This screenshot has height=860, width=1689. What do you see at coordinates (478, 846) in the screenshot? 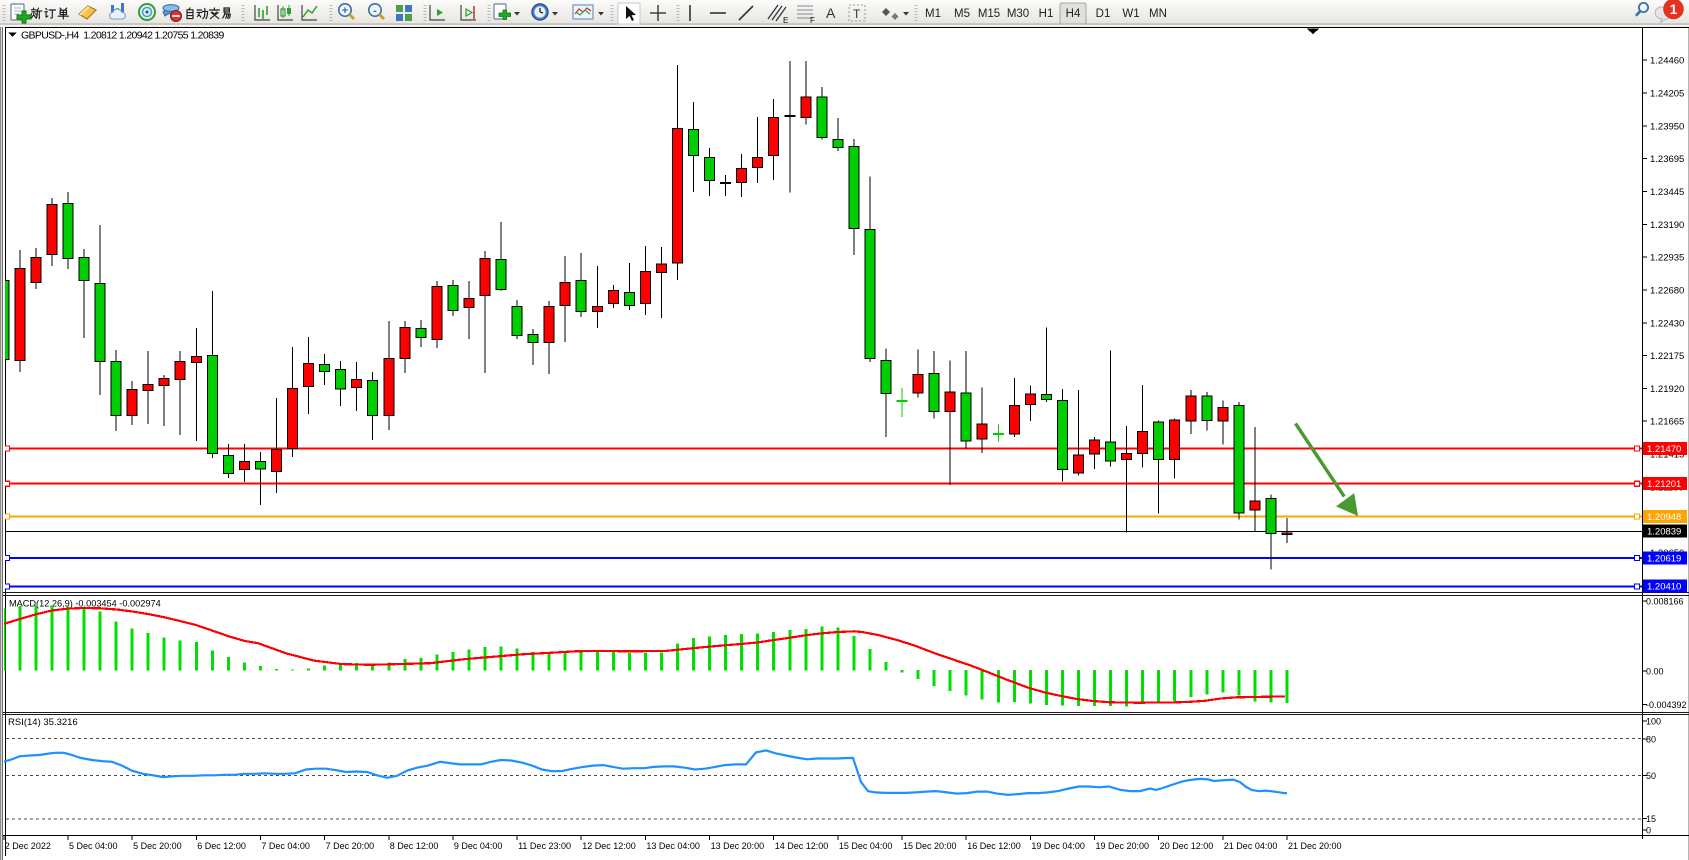
I see `svg-text: 9 Dec 04:00` at bounding box center [478, 846].